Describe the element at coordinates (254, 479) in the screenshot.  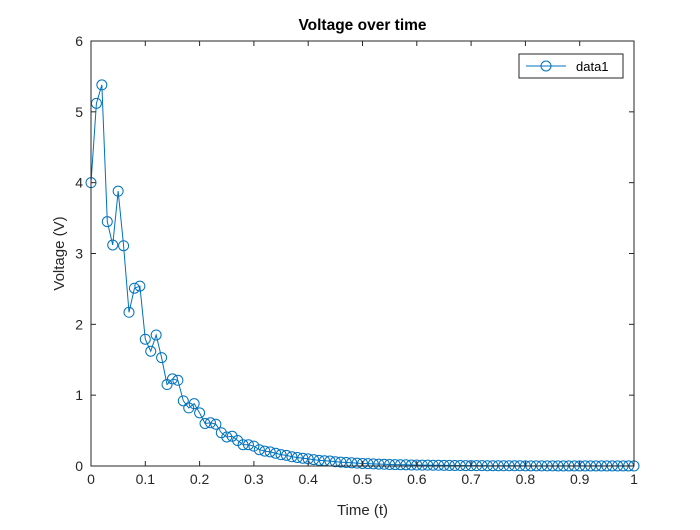
I see `x-tick-label: 0.3` at that location.